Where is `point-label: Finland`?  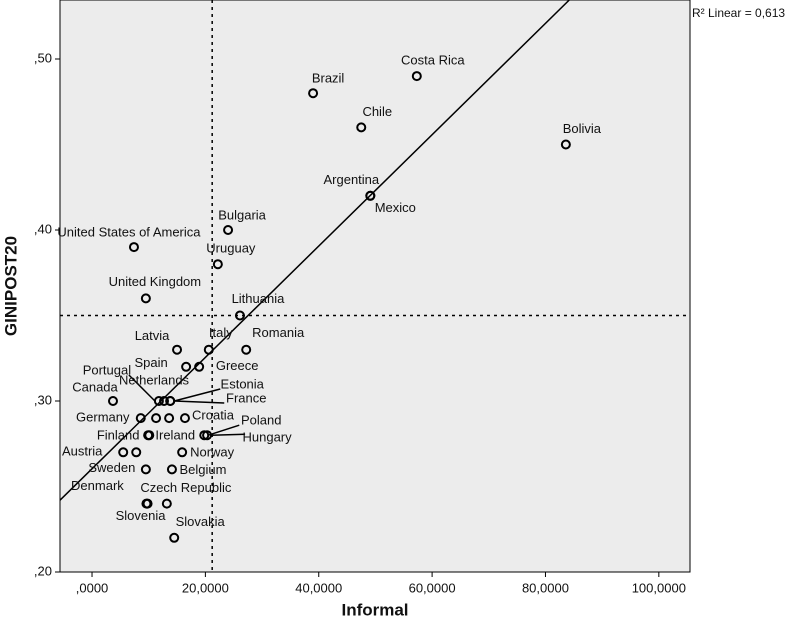
point-label: Finland is located at coordinates (118, 435).